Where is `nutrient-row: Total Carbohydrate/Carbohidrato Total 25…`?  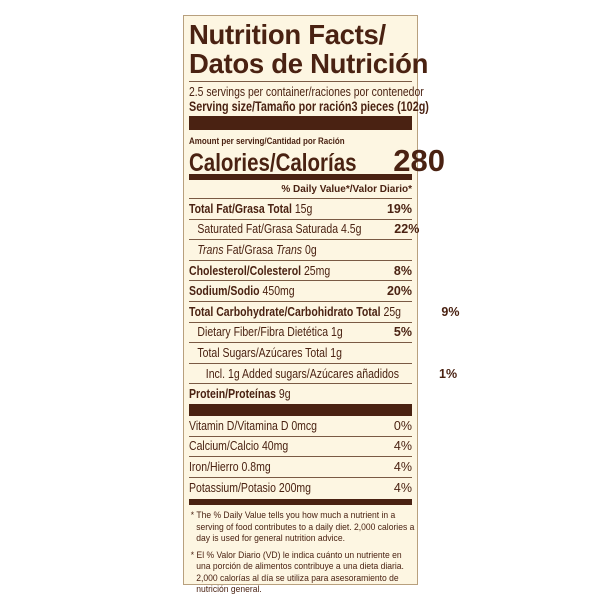
nutrient-row: Total Carbohydrate/Carbohidrato Total 25… is located at coordinates (324, 312).